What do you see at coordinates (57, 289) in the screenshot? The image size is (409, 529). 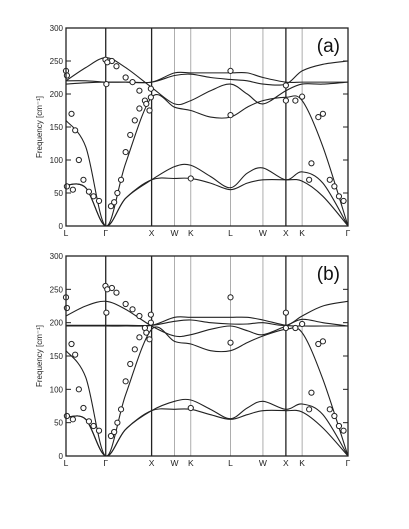 I see `y-tick-label: 250` at bounding box center [57, 289].